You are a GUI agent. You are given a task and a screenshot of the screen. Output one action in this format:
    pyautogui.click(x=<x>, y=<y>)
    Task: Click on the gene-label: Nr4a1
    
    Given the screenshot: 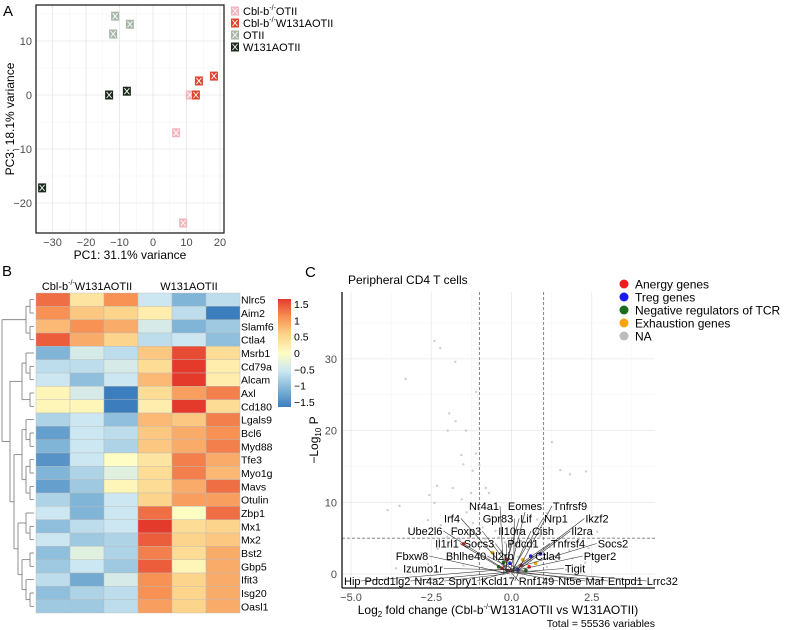 What is the action you would take?
    pyautogui.click(x=484, y=507)
    